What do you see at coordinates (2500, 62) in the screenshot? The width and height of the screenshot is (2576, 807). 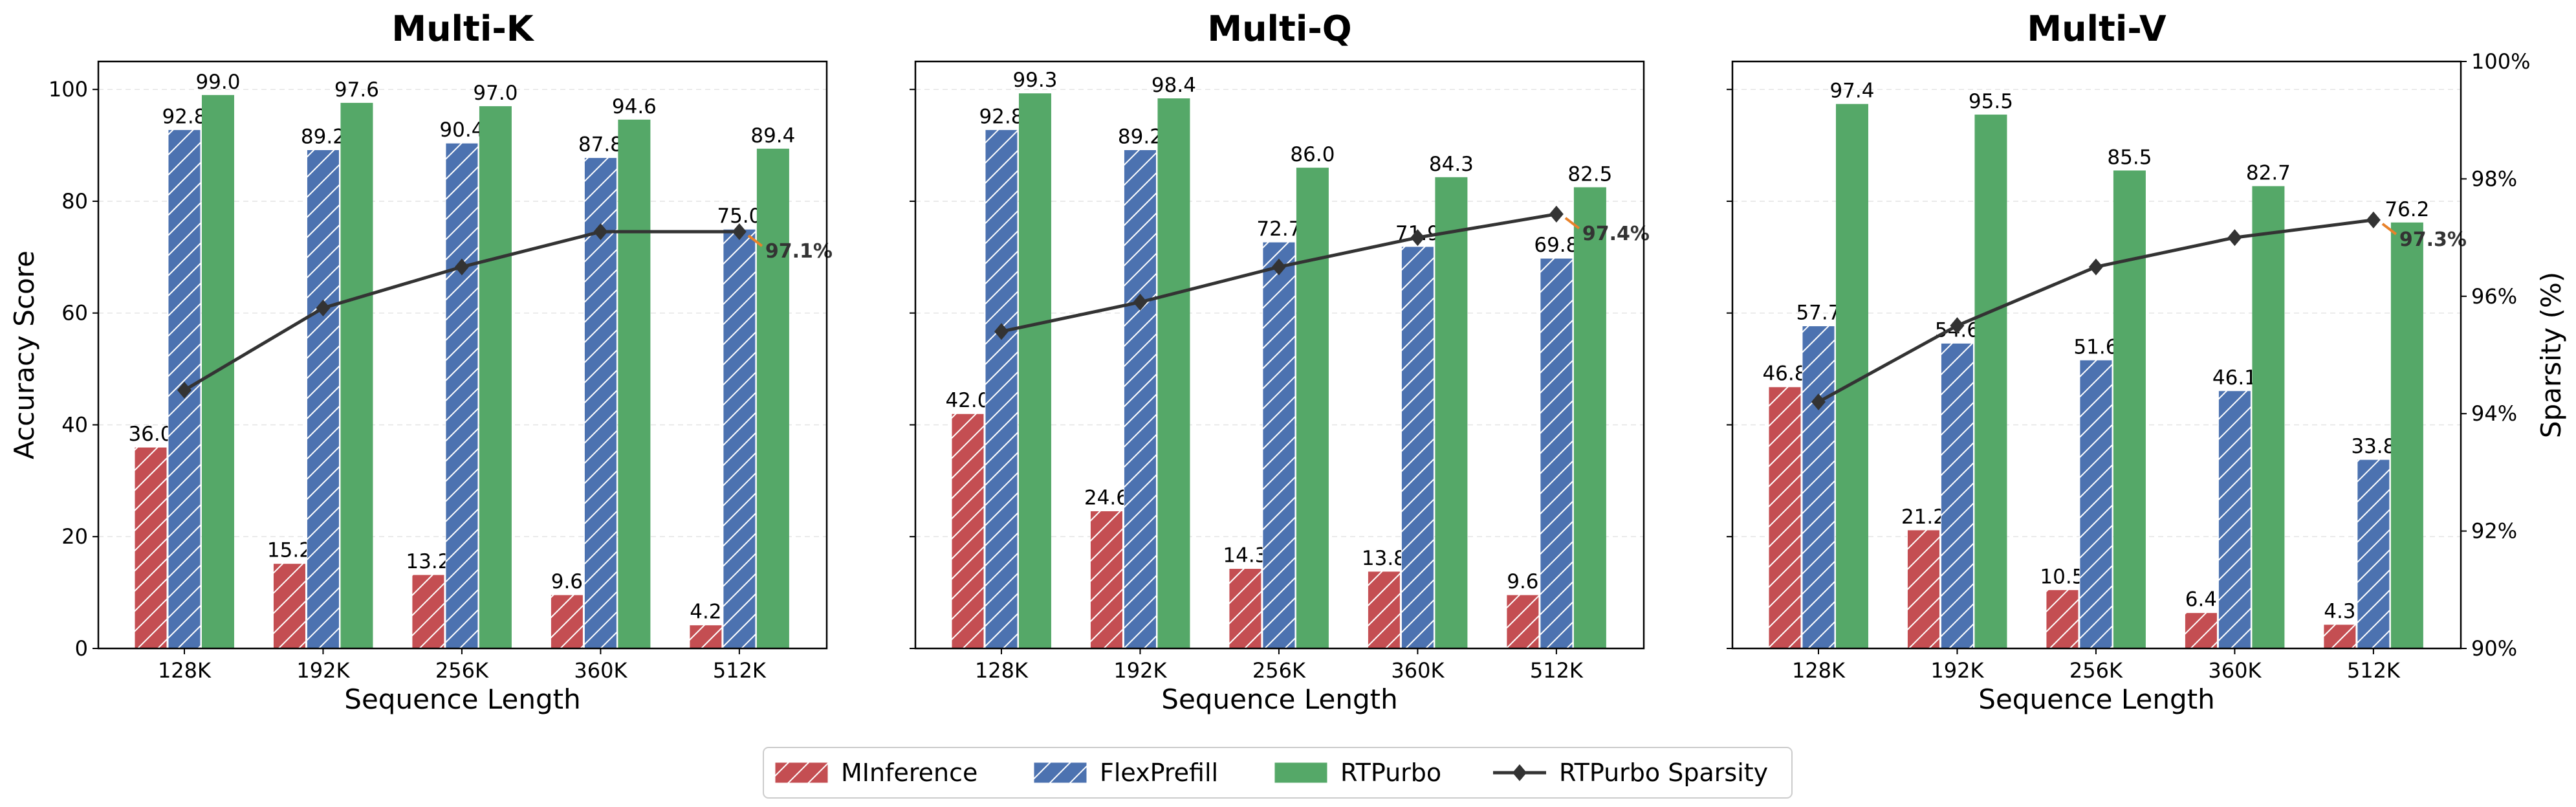 I see `y2-tick-label: 100%` at bounding box center [2500, 62].